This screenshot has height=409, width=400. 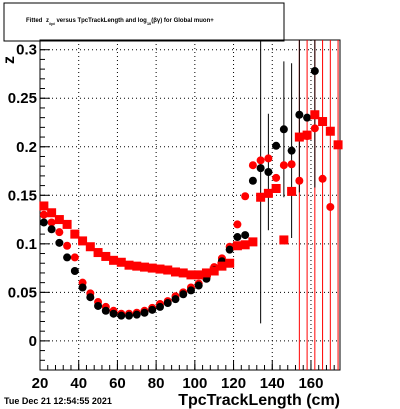 I want to click on x-tick-label: 140, so click(x=272, y=383).